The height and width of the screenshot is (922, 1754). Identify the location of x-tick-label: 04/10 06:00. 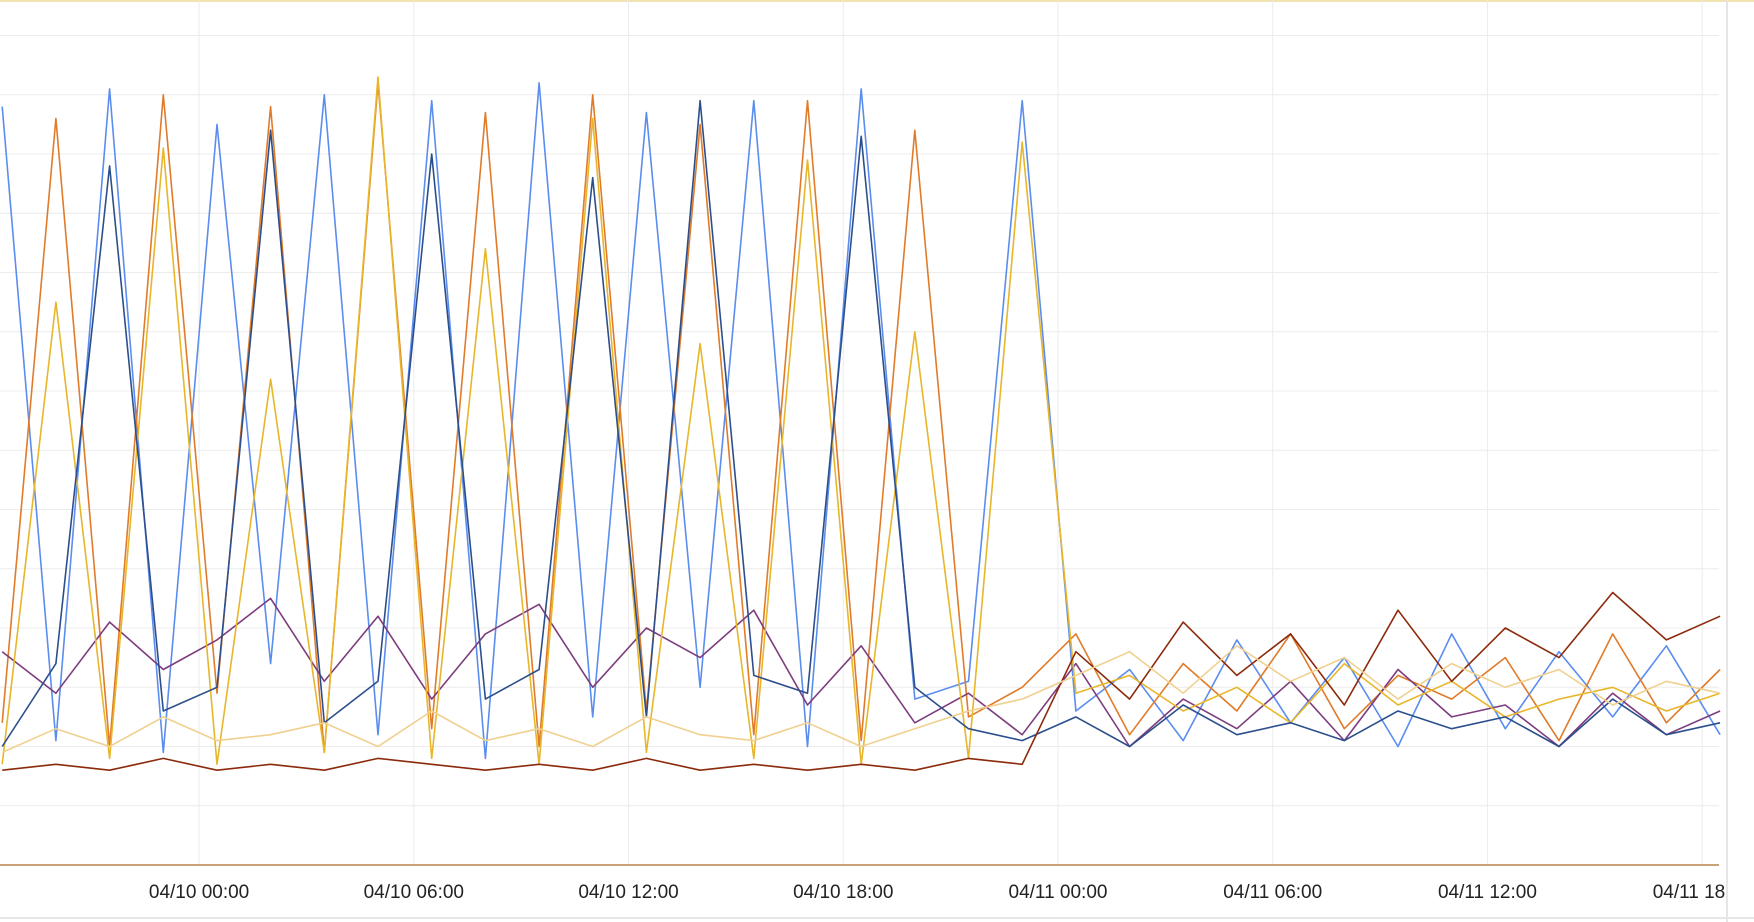
(414, 892).